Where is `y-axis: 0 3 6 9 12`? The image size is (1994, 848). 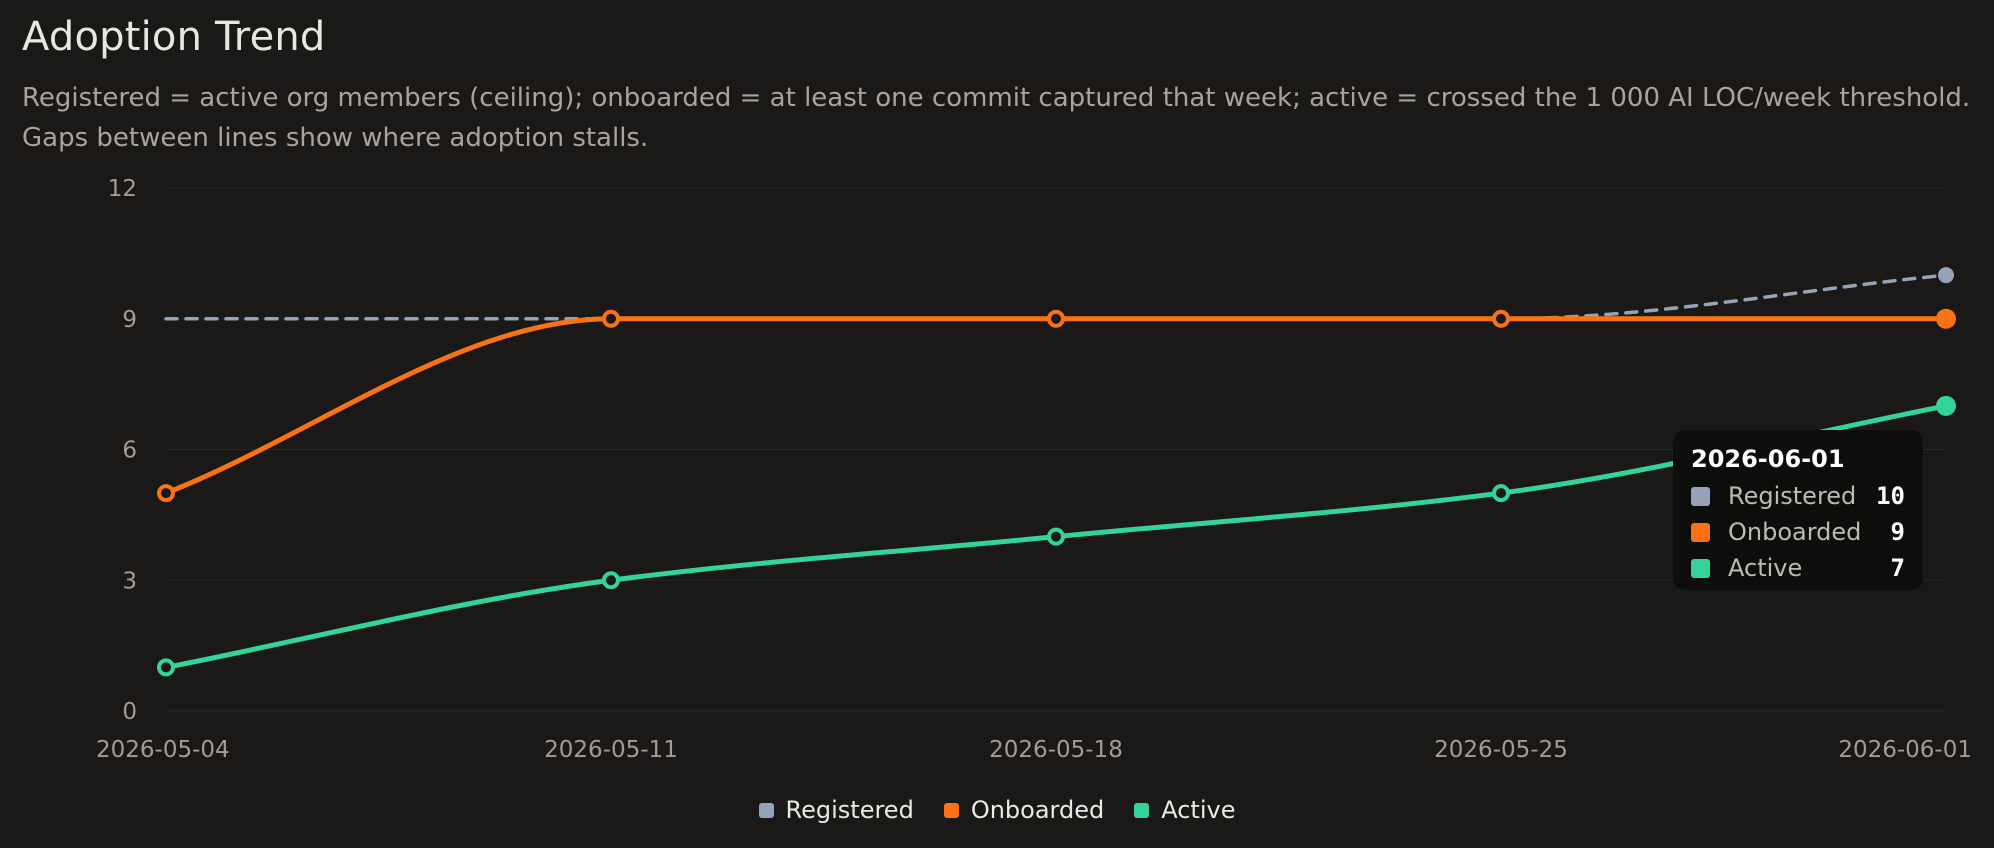
y-axis: 0 3 6 9 12 is located at coordinates (122, 450).